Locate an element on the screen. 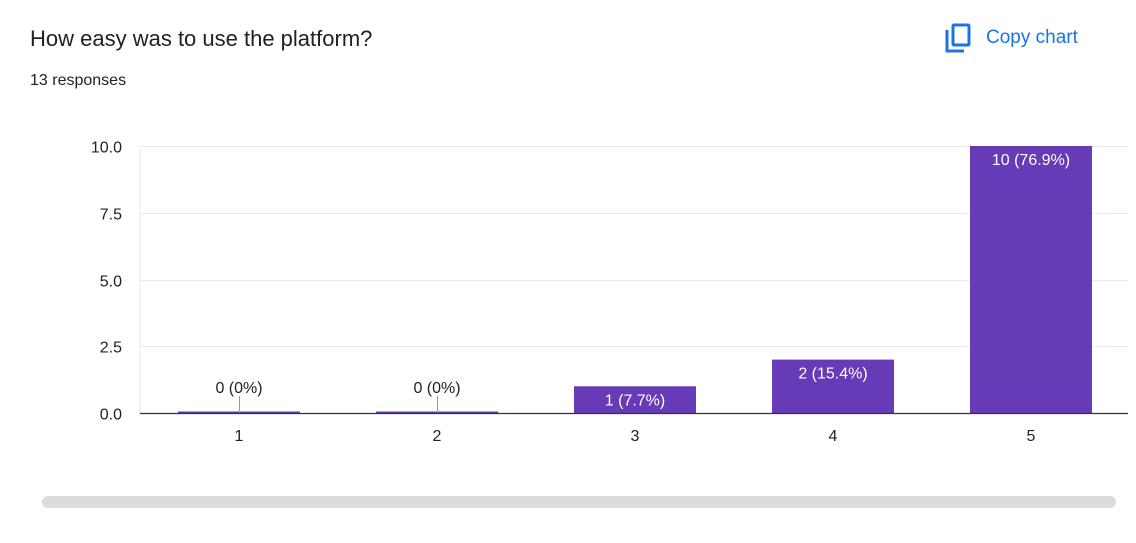  copy-chart-button: Copy chart is located at coordinates (1011, 38).